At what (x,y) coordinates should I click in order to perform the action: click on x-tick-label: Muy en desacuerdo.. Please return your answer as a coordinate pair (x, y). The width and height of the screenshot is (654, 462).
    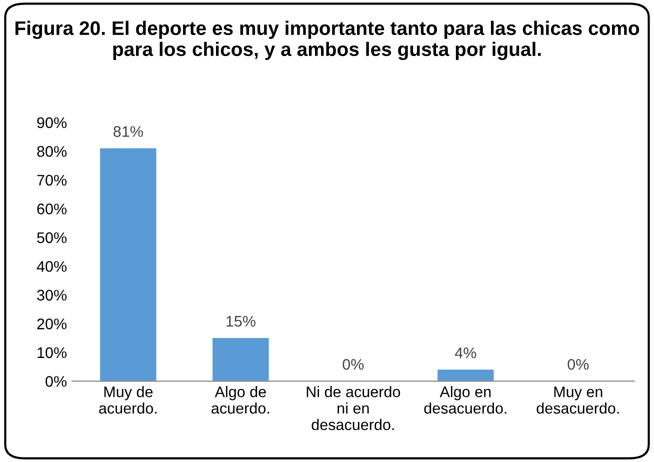
    Looking at the image, I should click on (577, 400).